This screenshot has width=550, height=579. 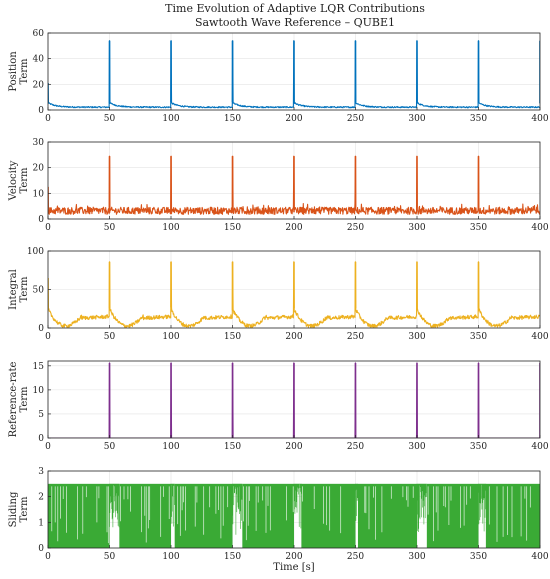 What do you see at coordinates (35, 252) in the screenshot?
I see `y-tick-label: 100` at bounding box center [35, 252].